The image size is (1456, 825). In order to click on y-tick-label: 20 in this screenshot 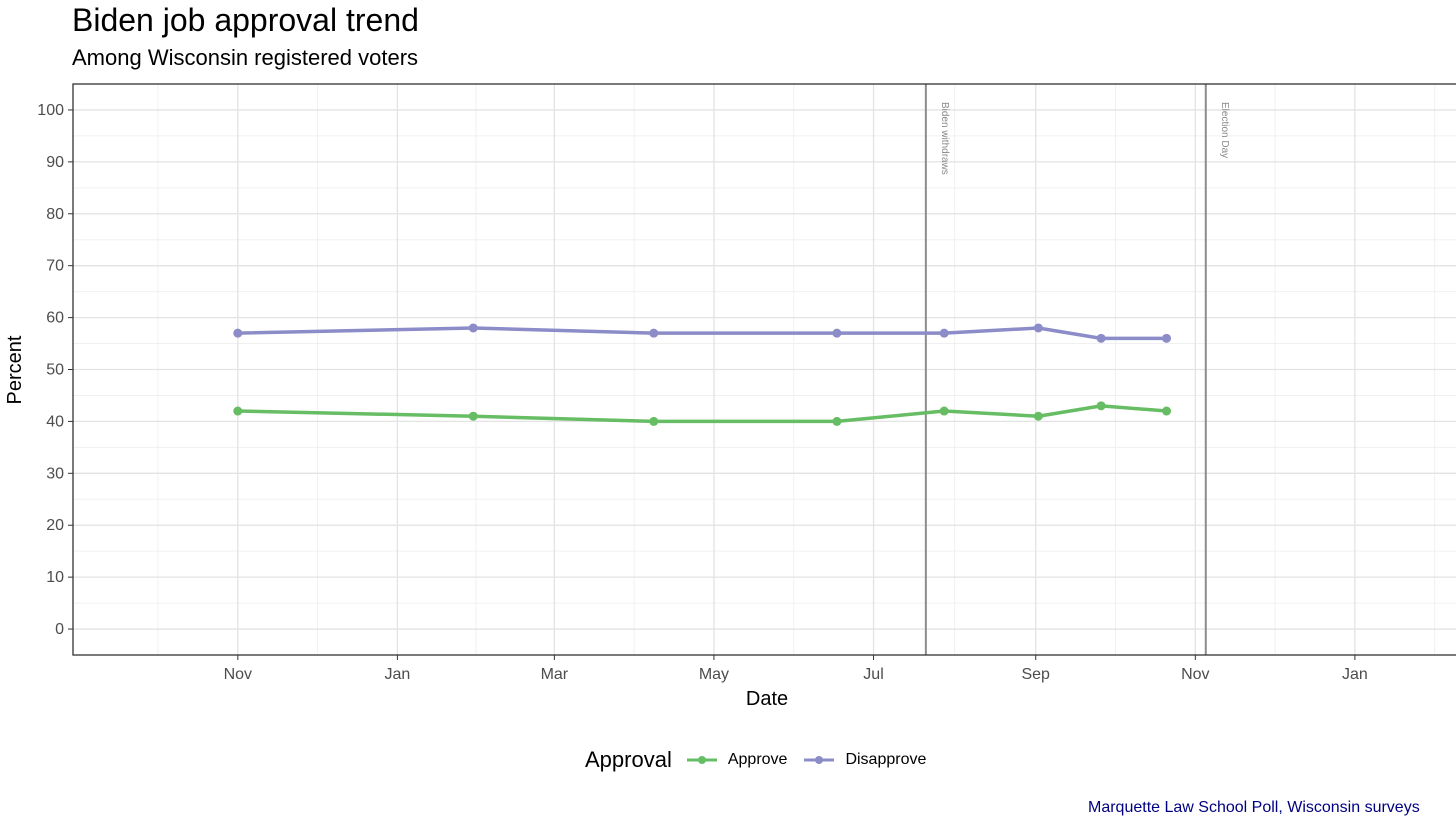, I will do `click(55, 525)`.